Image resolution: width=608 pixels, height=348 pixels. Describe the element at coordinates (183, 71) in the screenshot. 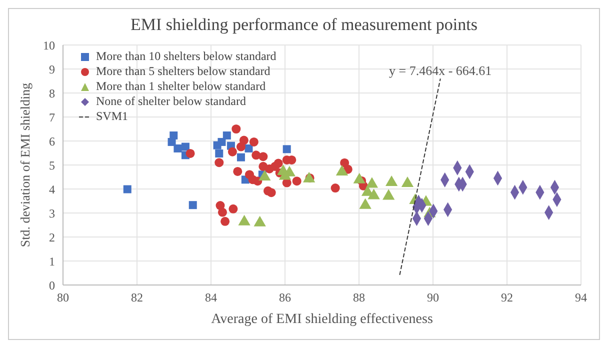

I see `legend-label: More than 5 shelters below standard` at that location.